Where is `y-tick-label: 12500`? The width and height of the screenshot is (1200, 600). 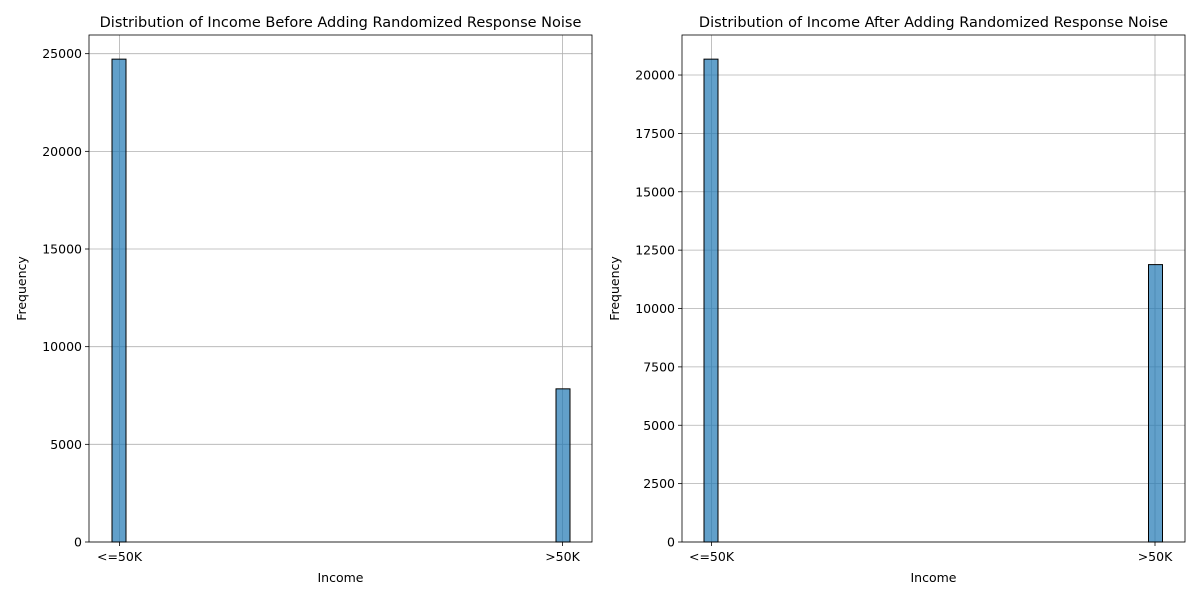
y-tick-label: 12500 is located at coordinates (655, 250).